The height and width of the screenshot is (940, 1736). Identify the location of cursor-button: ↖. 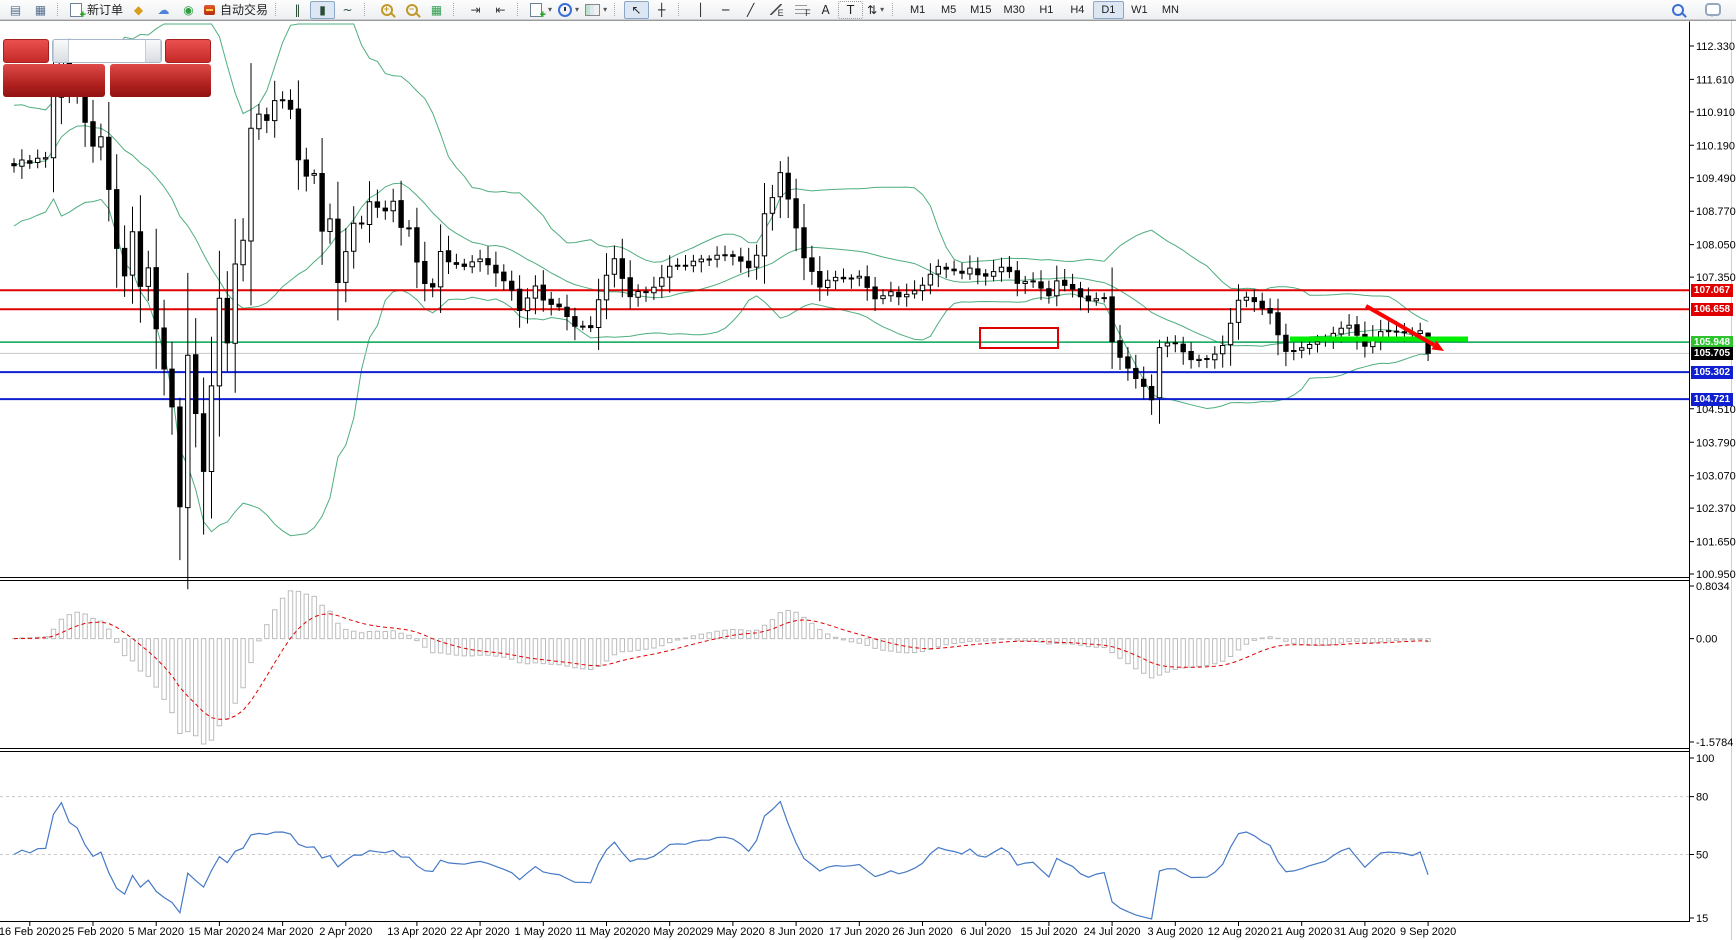
(637, 9).